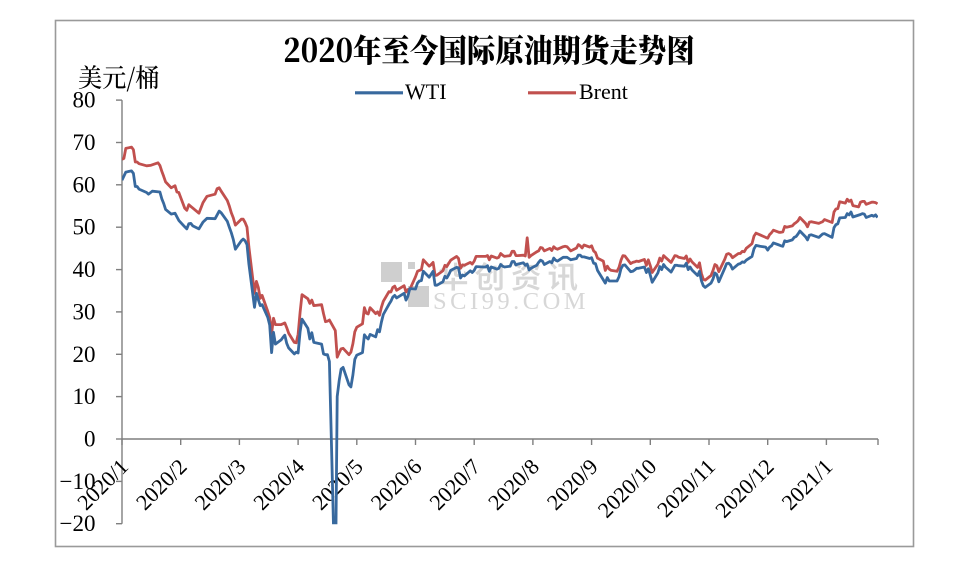 Image resolution: width=963 pixels, height=568 pixels. Describe the element at coordinates (84, 269) in the screenshot. I see `svg-text: 40` at that location.